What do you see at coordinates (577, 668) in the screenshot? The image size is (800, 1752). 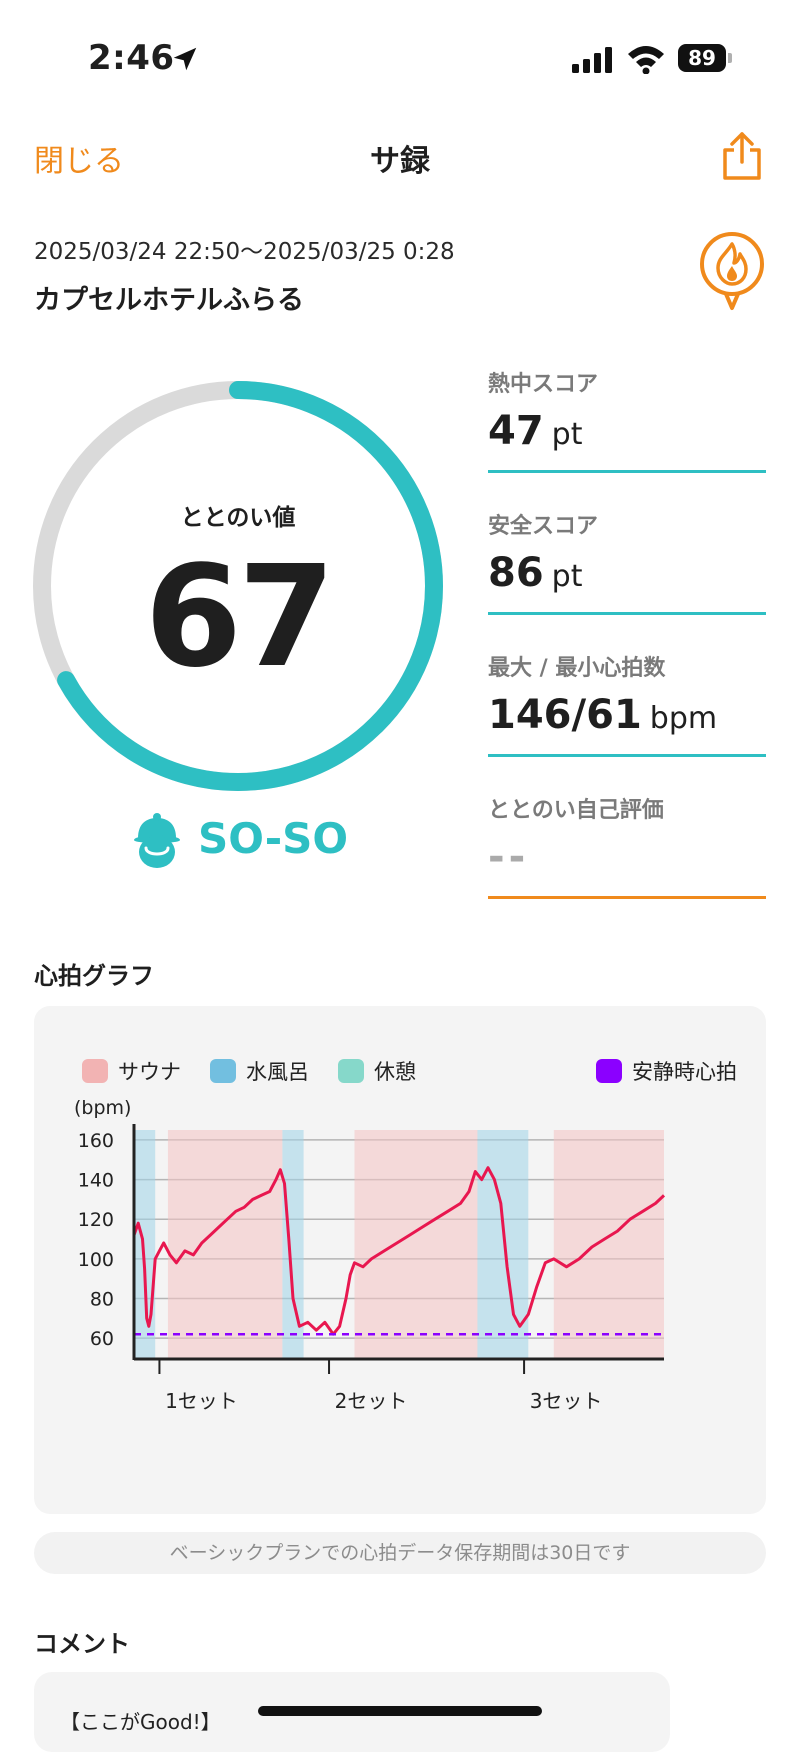 I see `stat-label: 最大 / 最小心拍数` at bounding box center [577, 668].